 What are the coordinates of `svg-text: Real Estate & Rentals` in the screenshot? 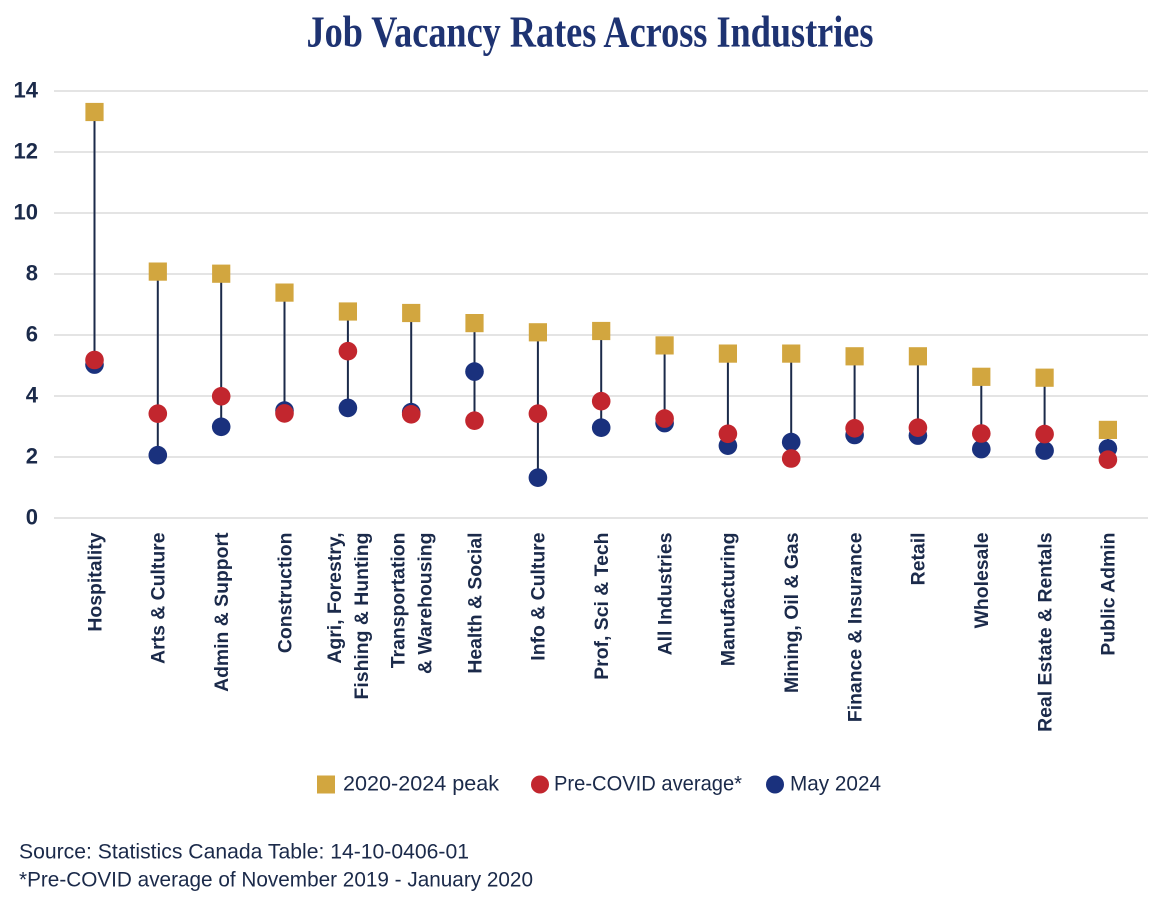 It's located at (1045, 632).